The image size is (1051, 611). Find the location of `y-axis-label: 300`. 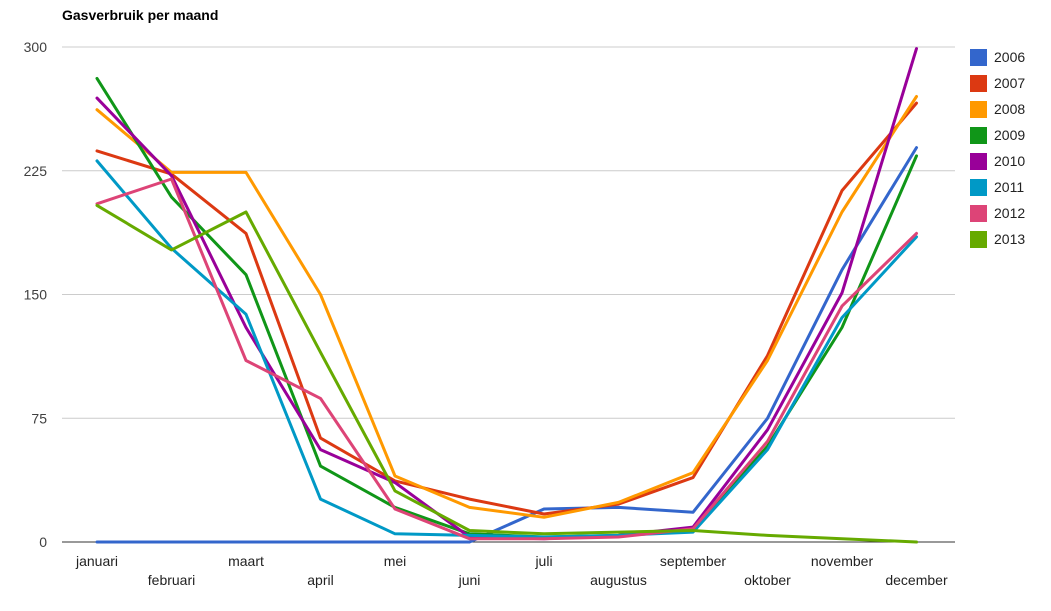

y-axis-label: 300 is located at coordinates (36, 47).